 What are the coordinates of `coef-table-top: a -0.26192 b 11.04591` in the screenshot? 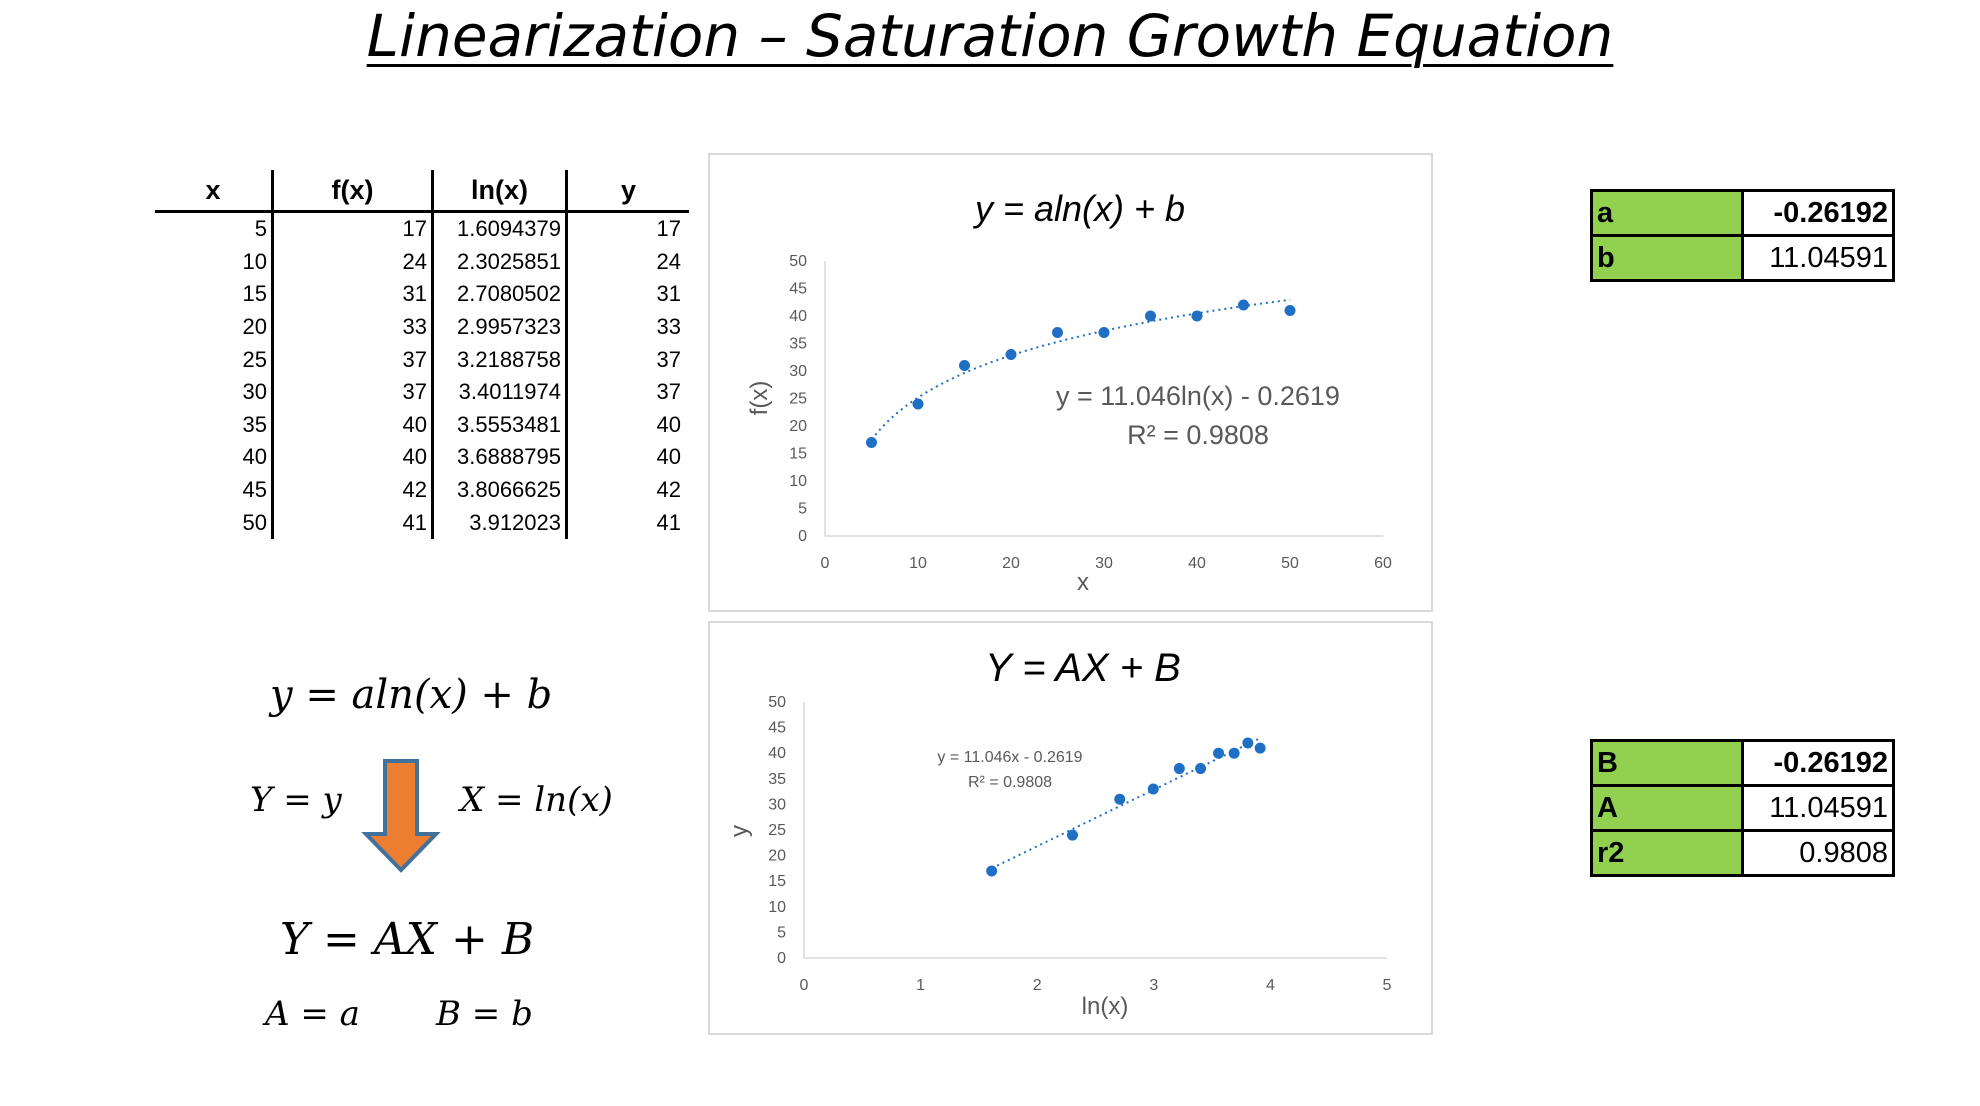 It's located at (1742, 235).